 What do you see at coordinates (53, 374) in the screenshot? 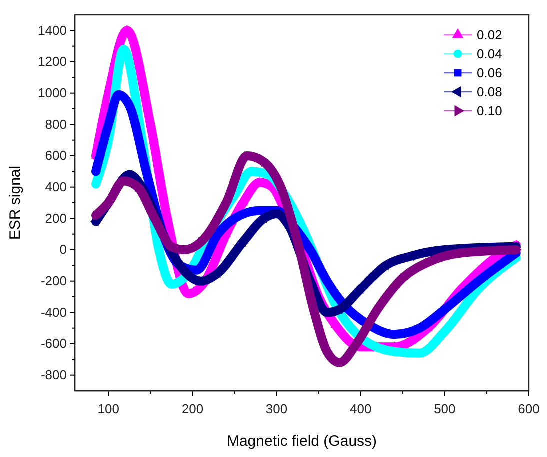
I see `y-tick-label: -800` at bounding box center [53, 374].